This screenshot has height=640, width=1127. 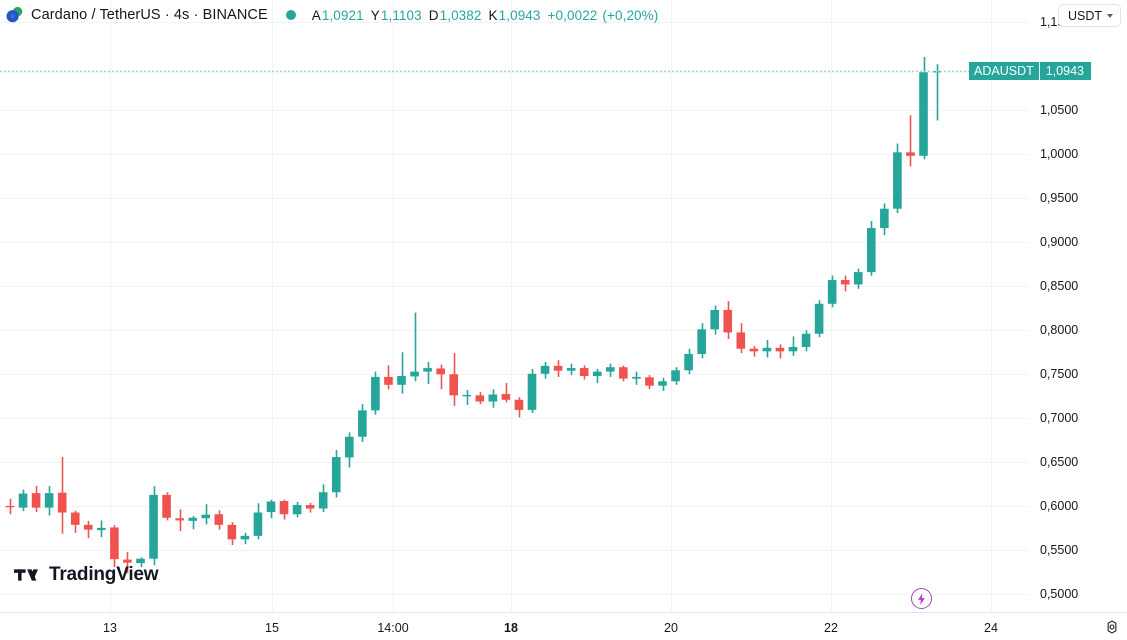 I want to click on gear-icon, so click(x=1112, y=627).